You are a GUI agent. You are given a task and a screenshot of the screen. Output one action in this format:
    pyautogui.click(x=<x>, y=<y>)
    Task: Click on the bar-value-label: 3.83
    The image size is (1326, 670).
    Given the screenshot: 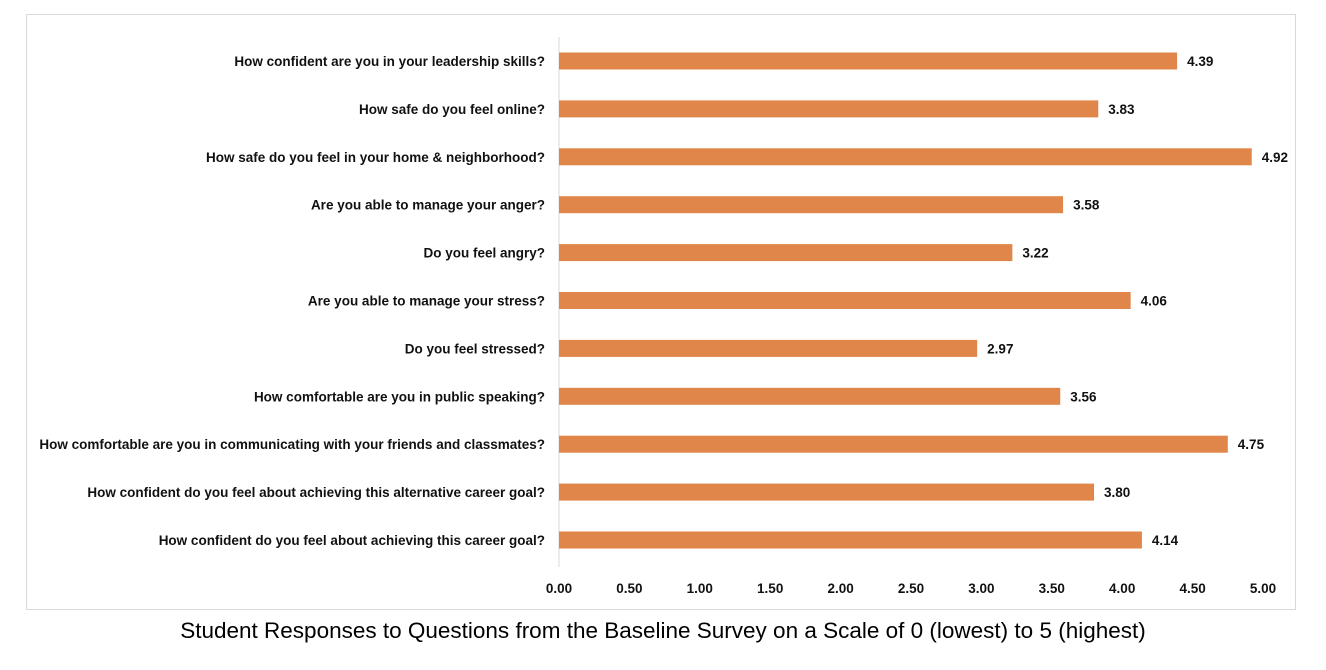 What is the action you would take?
    pyautogui.click(x=1121, y=109)
    